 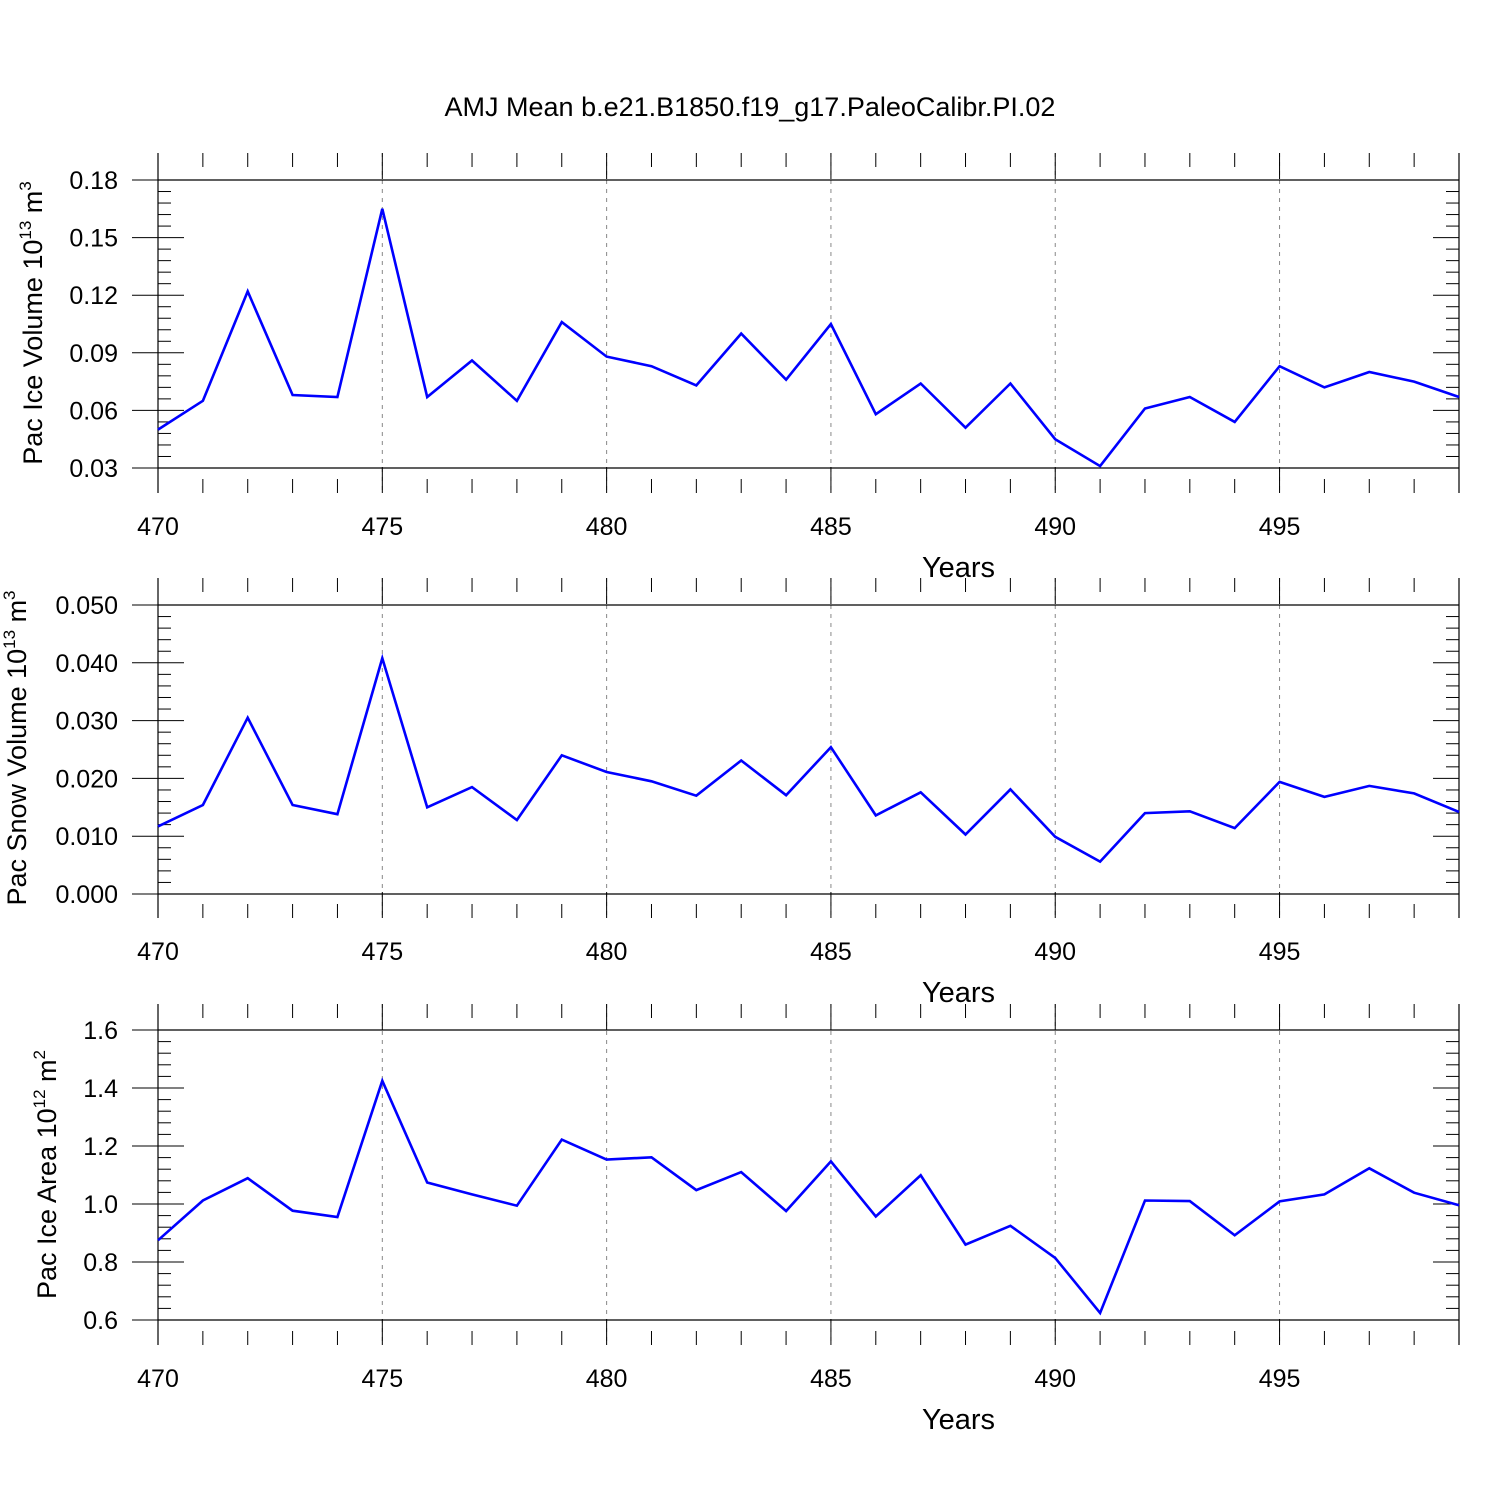 I want to click on y-tick-label: 1.2, so click(x=100, y=1147).